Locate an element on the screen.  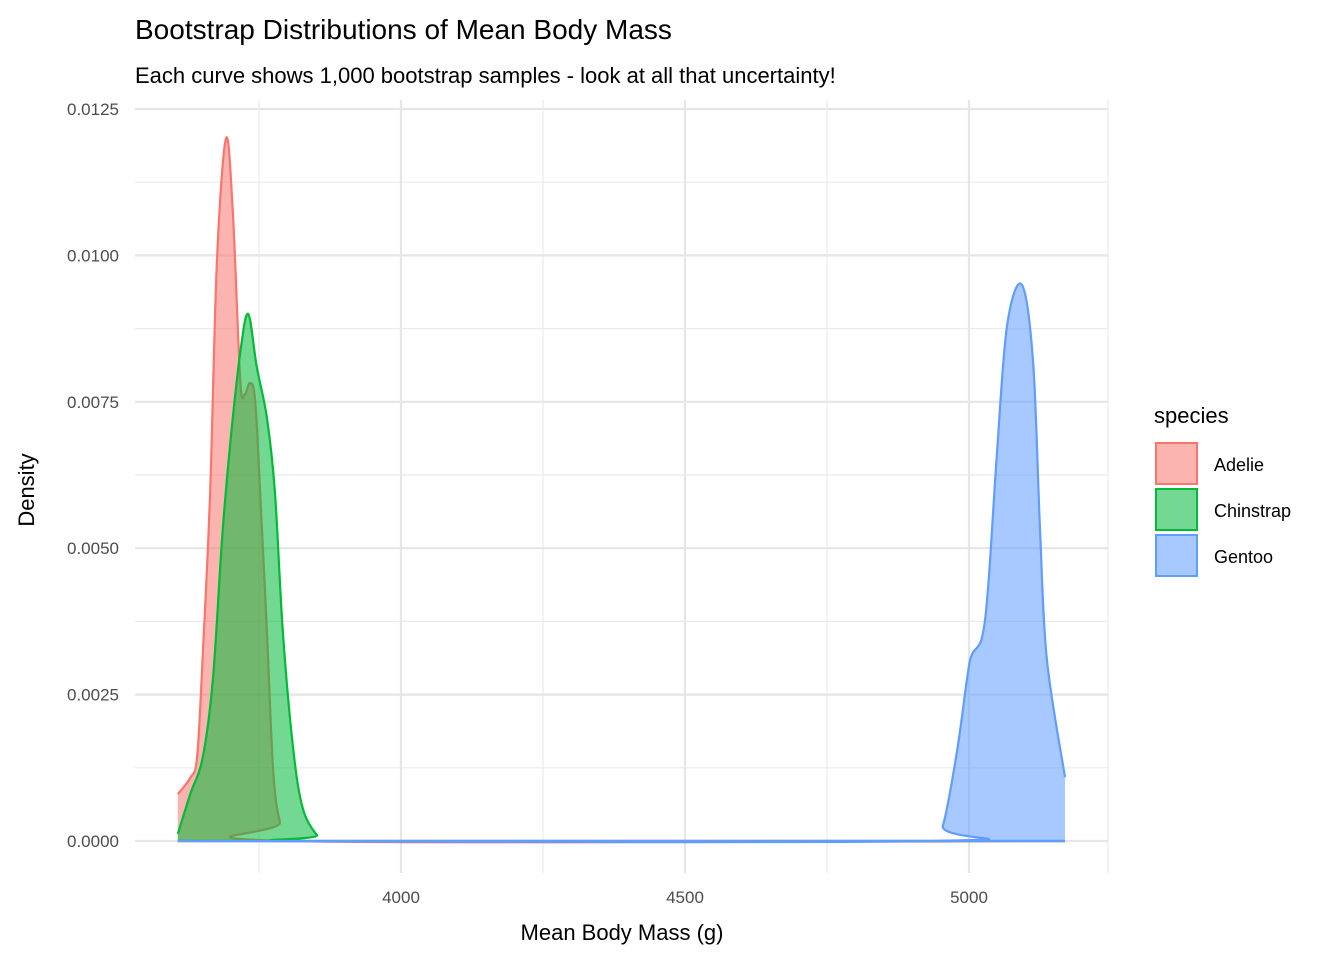
legend-label-adelie: Adelie is located at coordinates (1239, 465).